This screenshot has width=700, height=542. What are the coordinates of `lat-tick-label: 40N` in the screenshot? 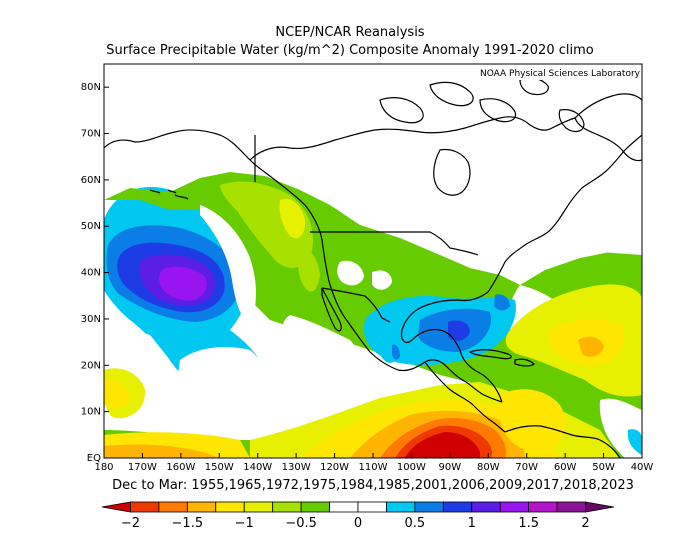 It's located at (91, 273).